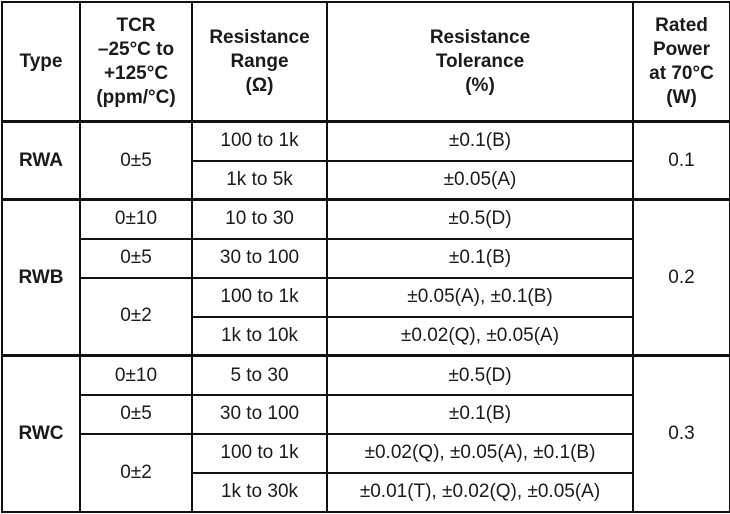 The height and width of the screenshot is (514, 730). What do you see at coordinates (480, 297) in the screenshot?
I see `tolerance-cell: ±0.05(A), ±0.1(B)` at bounding box center [480, 297].